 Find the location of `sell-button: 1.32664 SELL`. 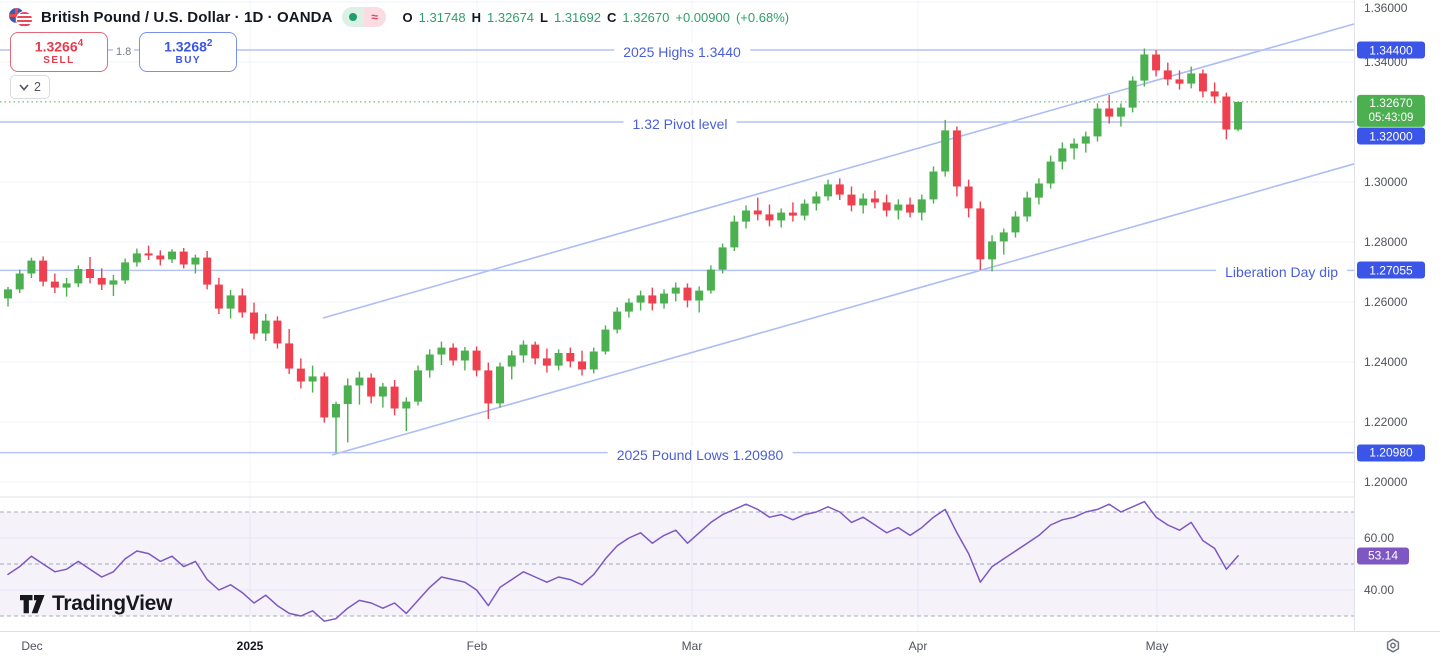

sell-button: 1.32664 SELL is located at coordinates (59, 52).